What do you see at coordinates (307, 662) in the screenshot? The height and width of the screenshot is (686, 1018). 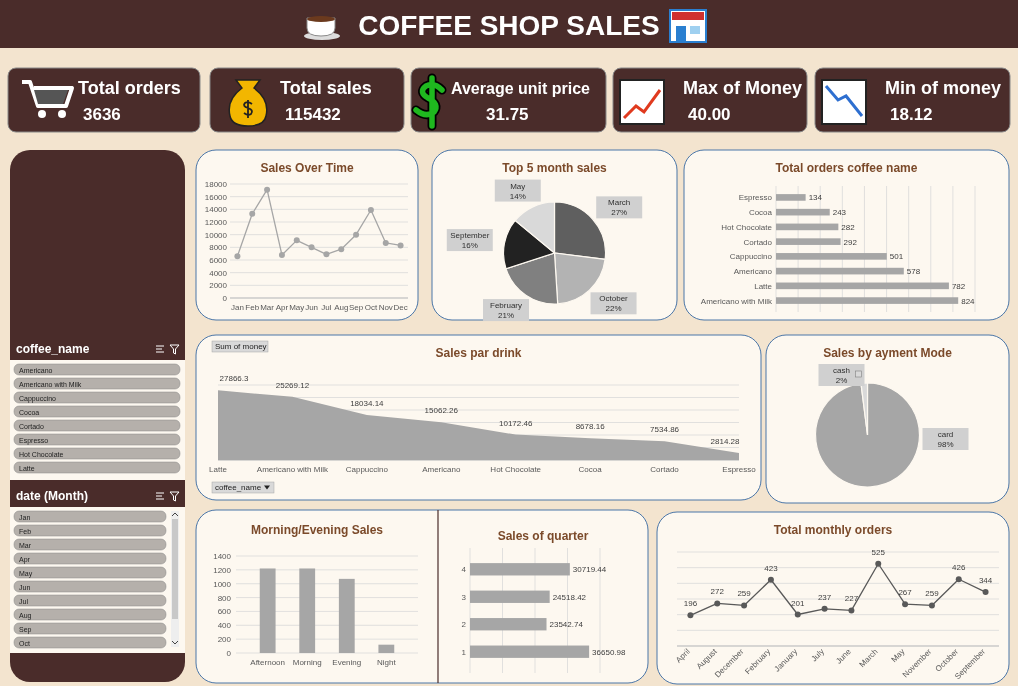 I see `x-tick-label: Morning` at bounding box center [307, 662].